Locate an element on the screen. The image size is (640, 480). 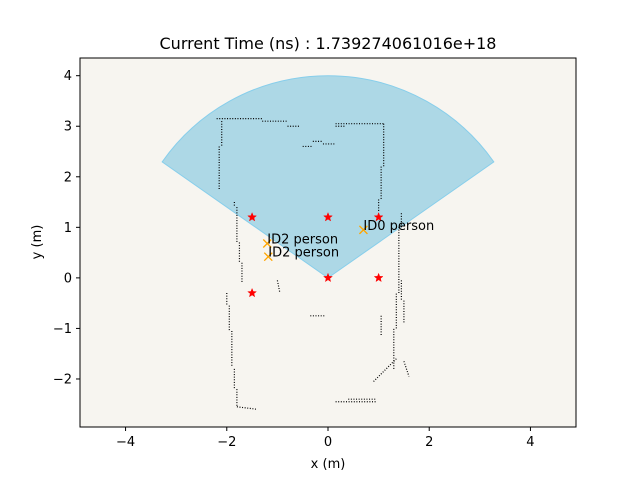
detection-label: ID0 person is located at coordinates (398, 226).